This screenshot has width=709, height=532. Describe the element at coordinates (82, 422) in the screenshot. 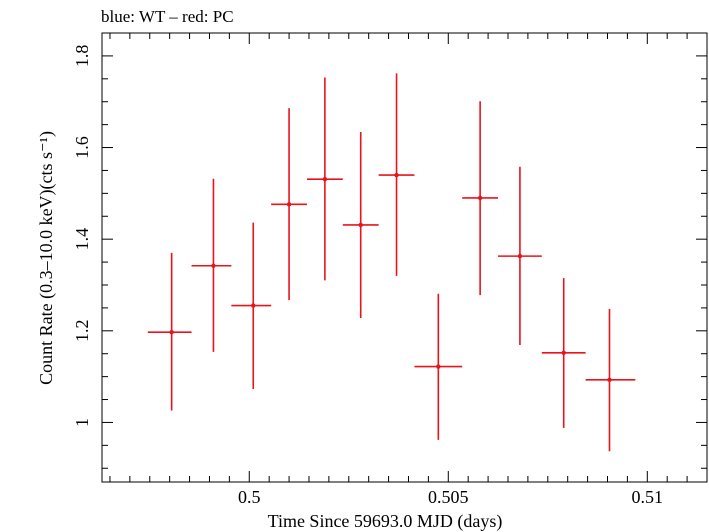

I see `y-tick-label: 1` at that location.